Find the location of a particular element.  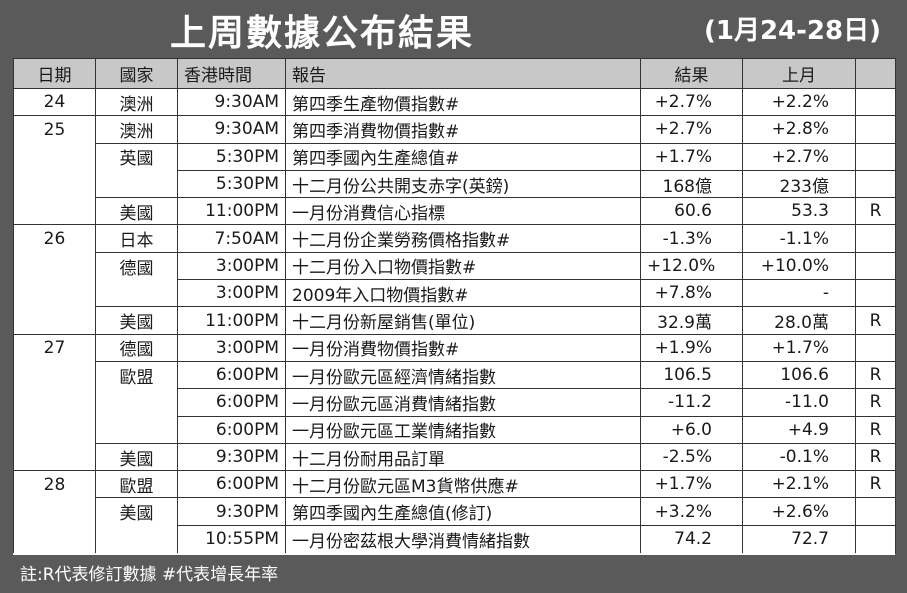

result-cell: -11.2 is located at coordinates (691, 402).